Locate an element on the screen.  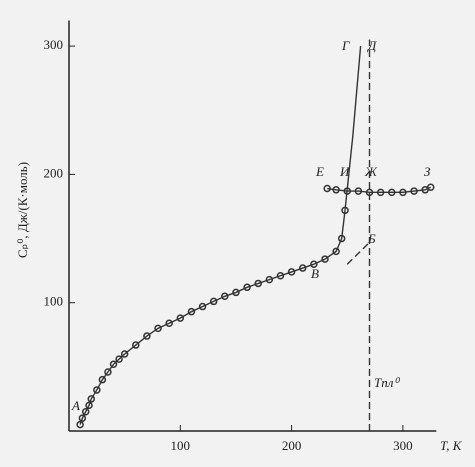
annotation: З is located at coordinates (427, 171).